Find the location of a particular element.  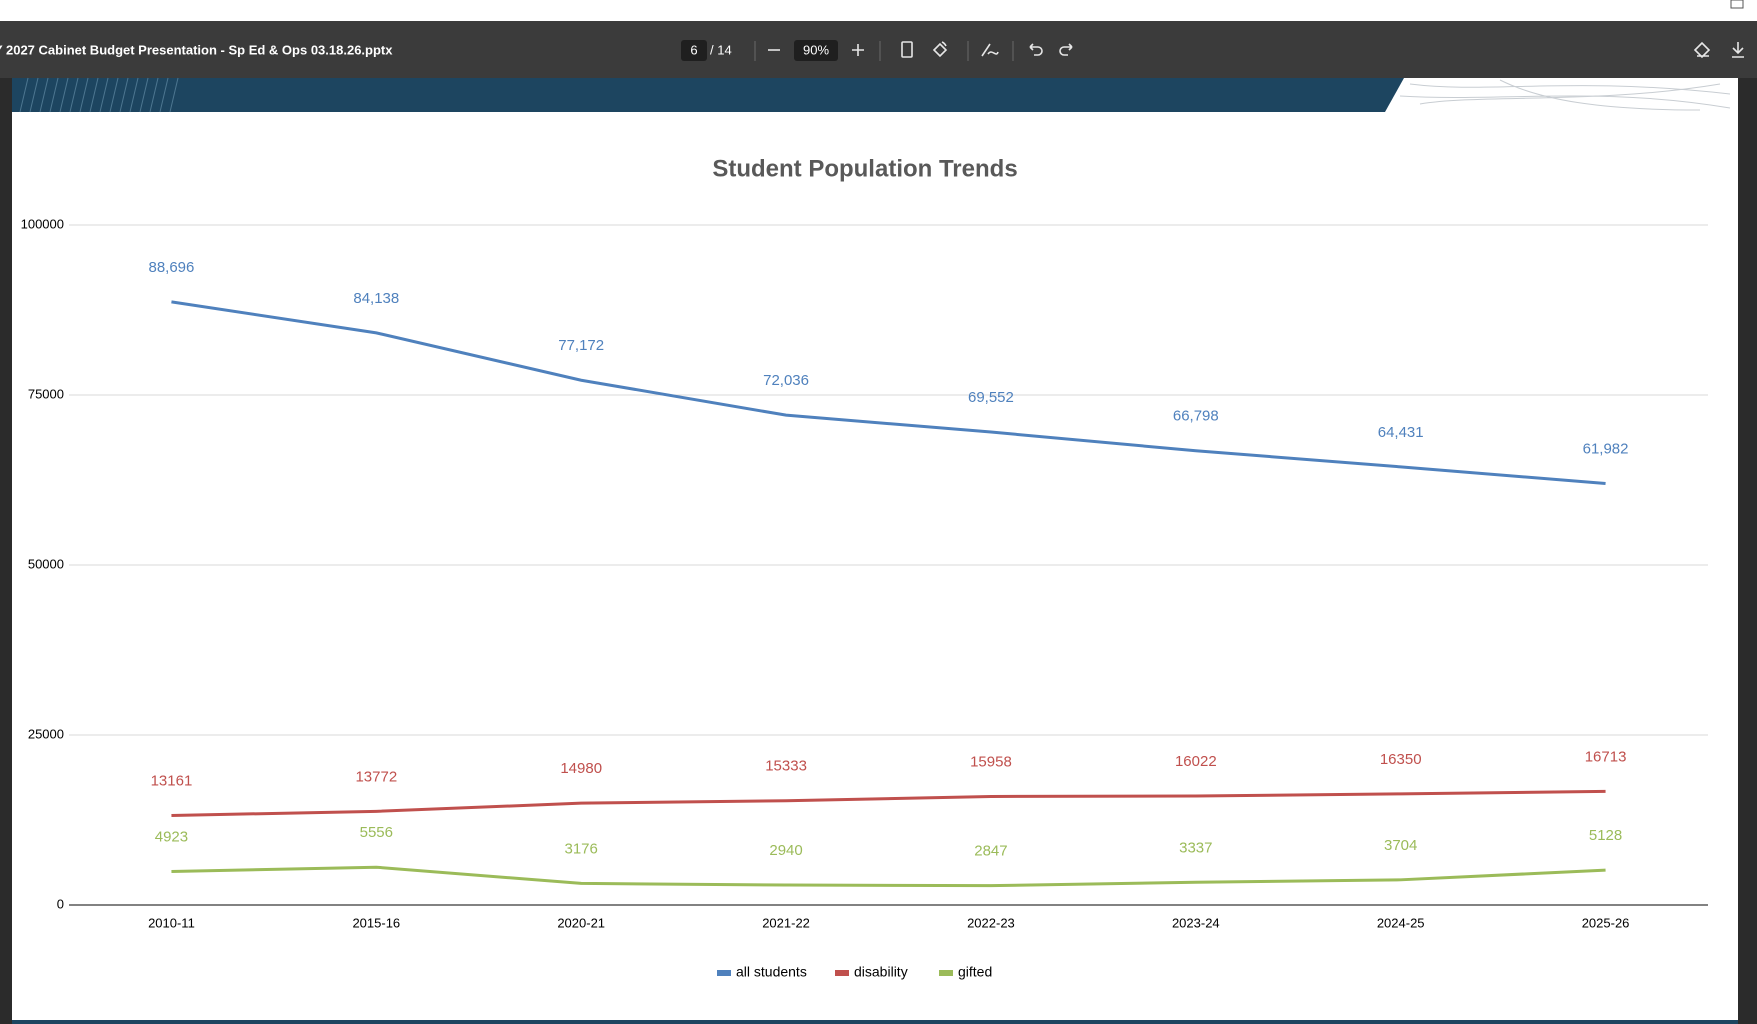

toolbar is located at coordinates (878, 49).